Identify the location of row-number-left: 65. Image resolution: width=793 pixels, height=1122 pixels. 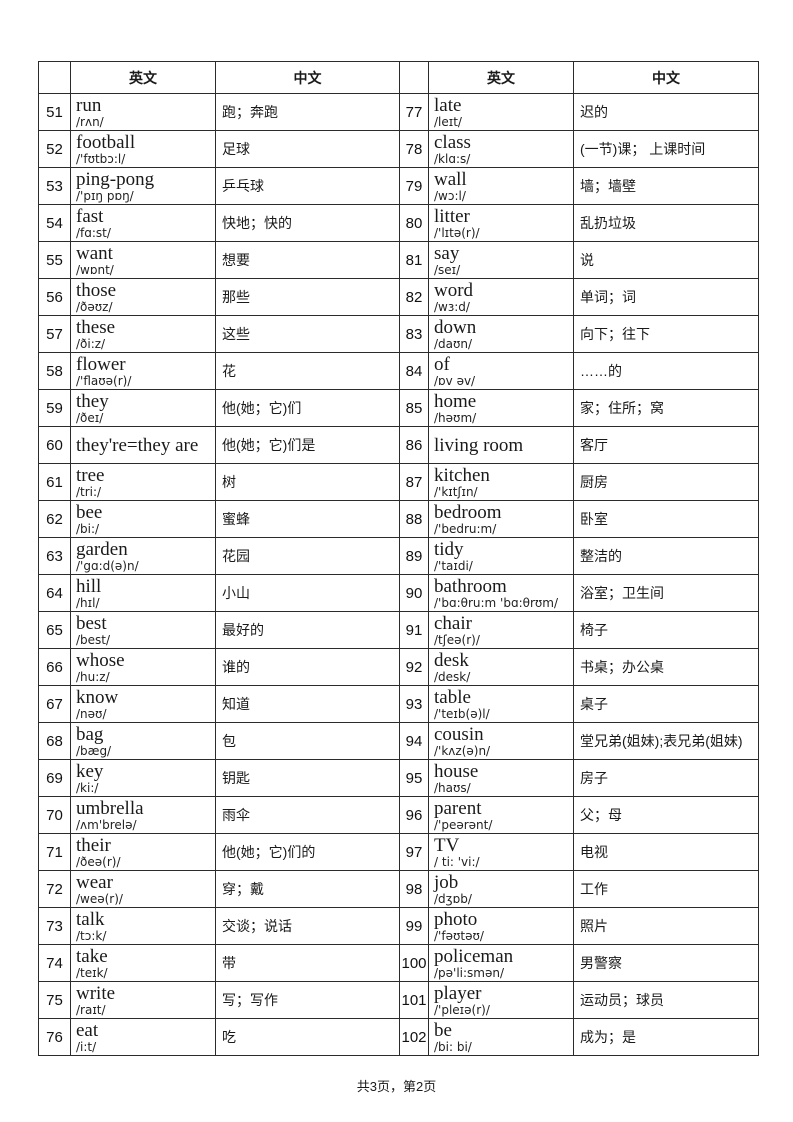
(54, 630).